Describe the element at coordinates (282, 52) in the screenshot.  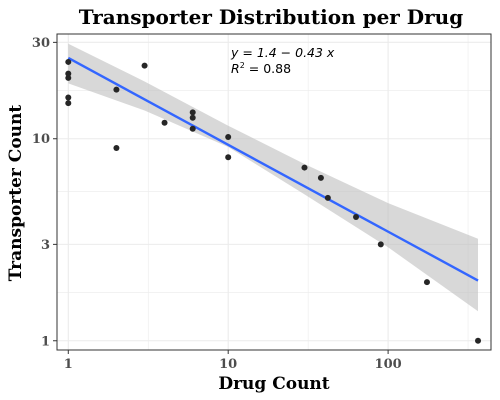
I see `equation-label: y = 1.4 − 0.43 x` at that location.